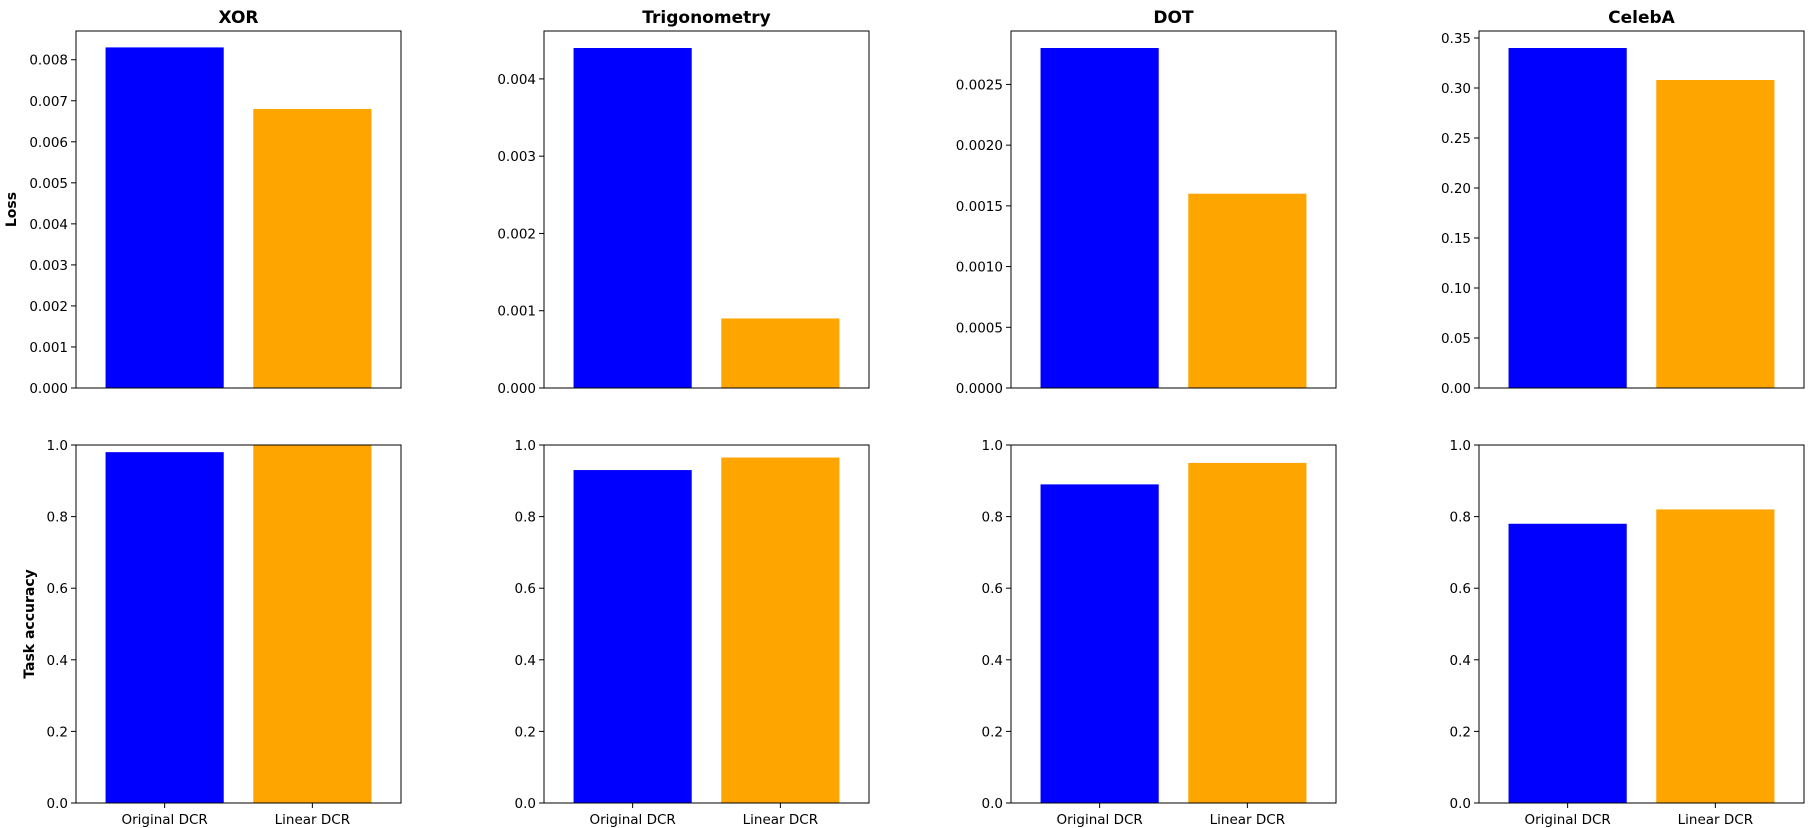  Describe the element at coordinates (48, 266) in the screenshot. I see `ytick-label-0-3: 0.003` at that location.